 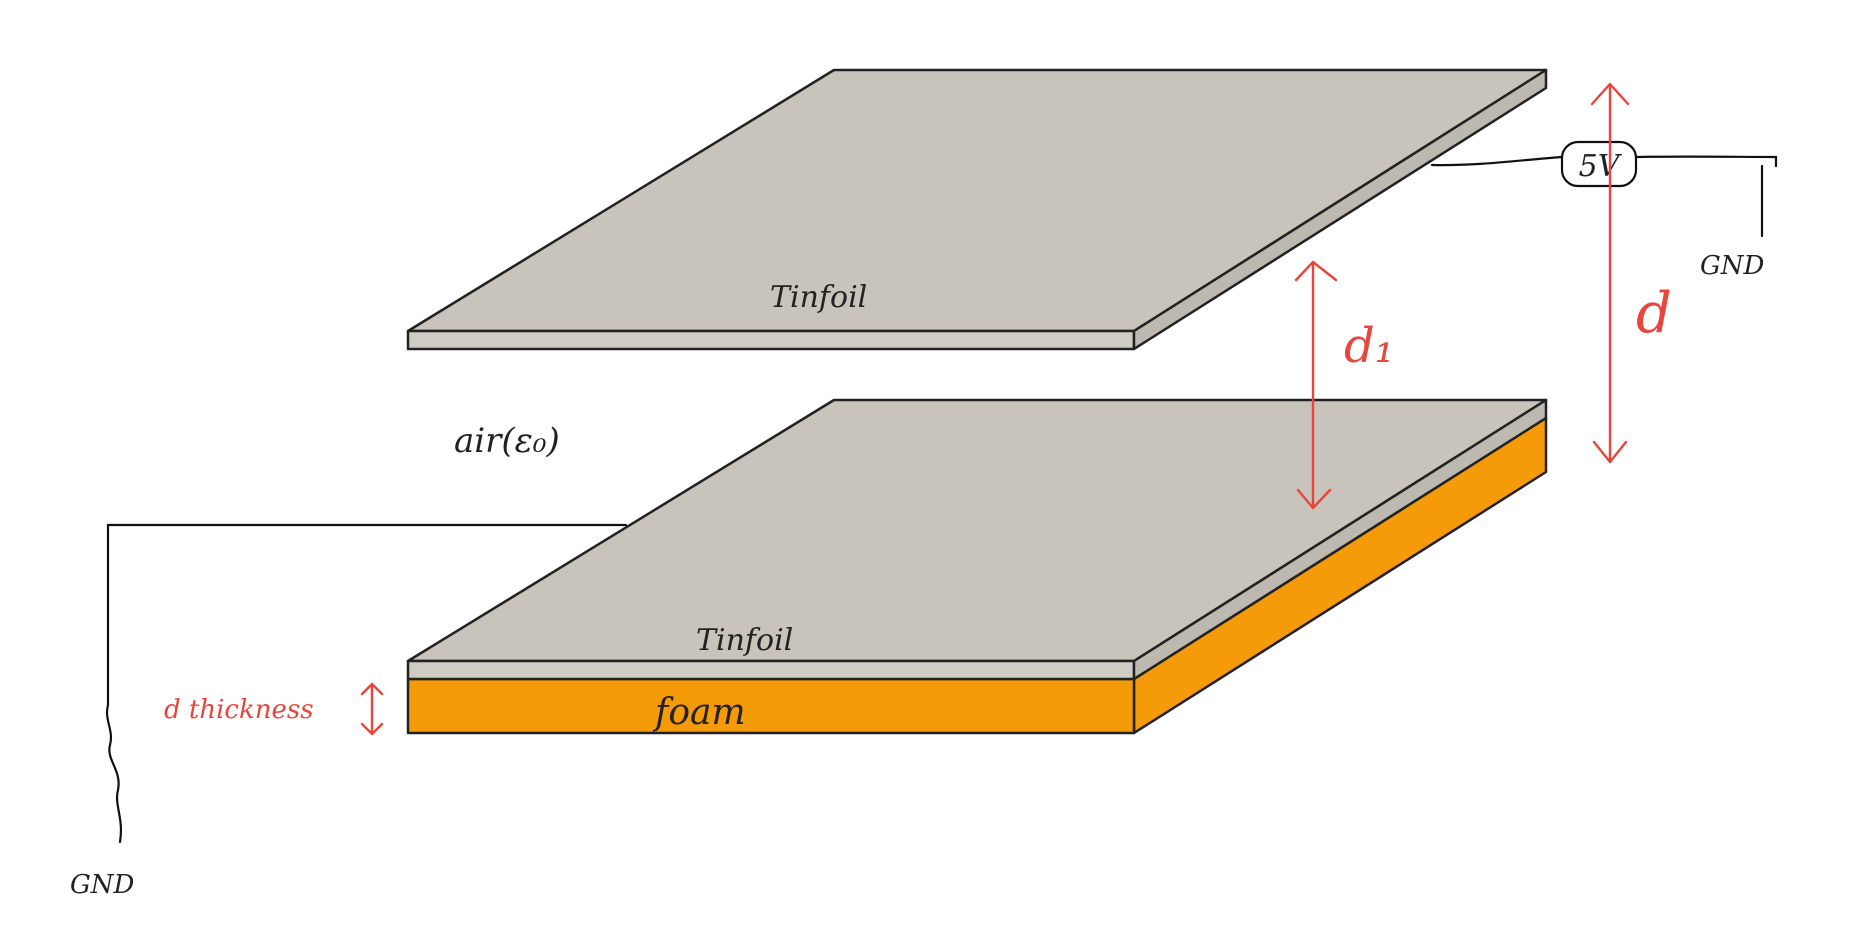 I want to click on top-plate-label: Tinfoil, so click(x=818, y=297).